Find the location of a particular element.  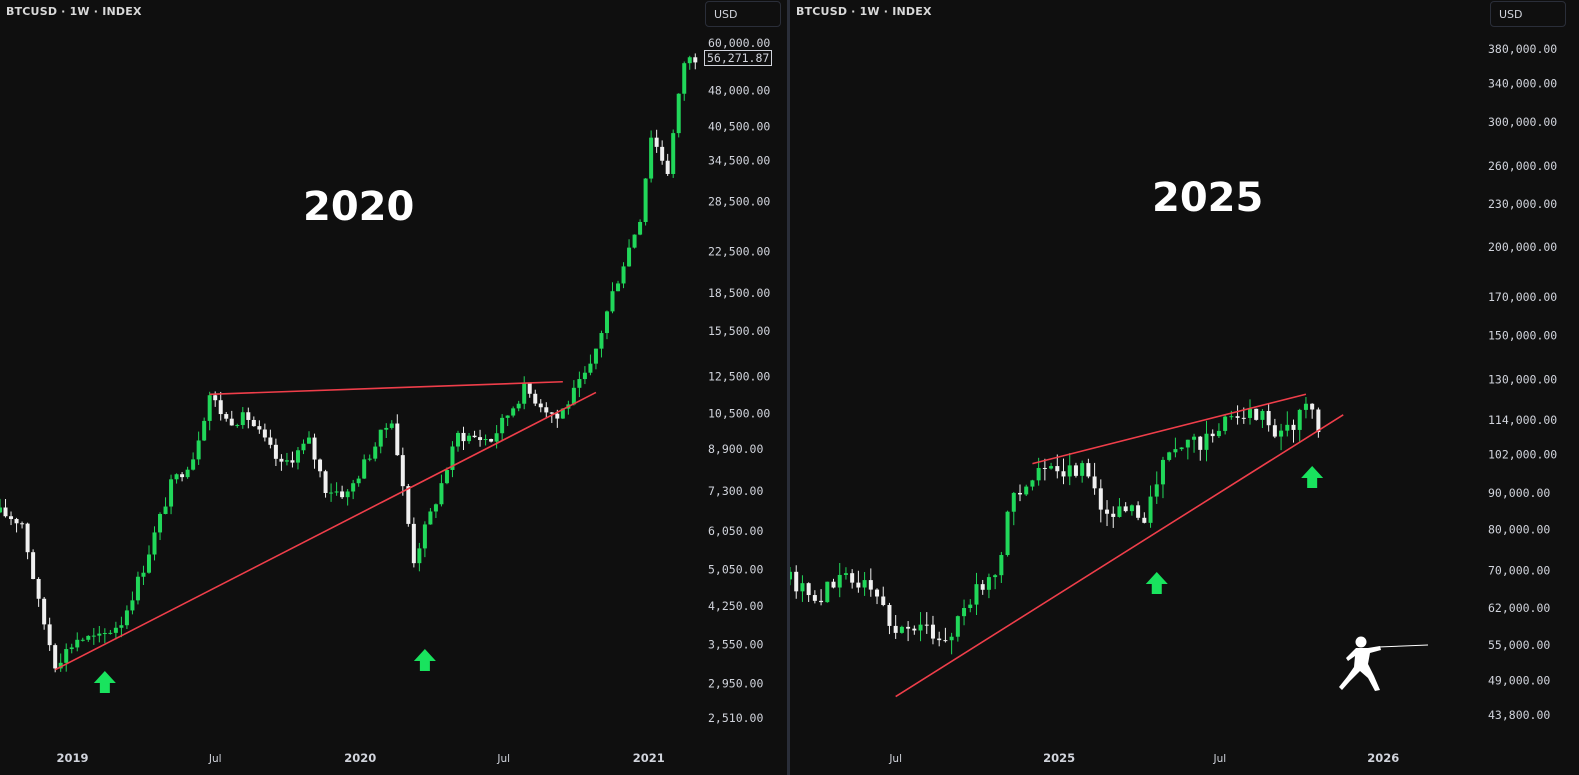

y-tick-label: 15,500.00 is located at coordinates (739, 331).